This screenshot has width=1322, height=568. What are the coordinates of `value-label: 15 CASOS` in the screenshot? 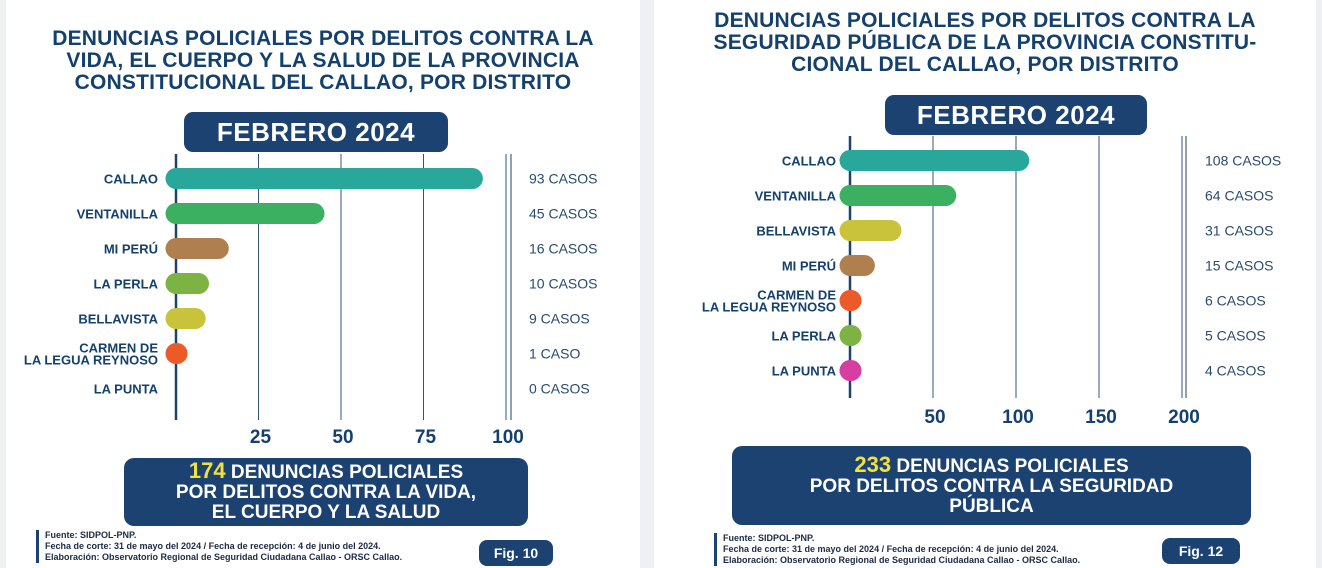 It's located at (1239, 266).